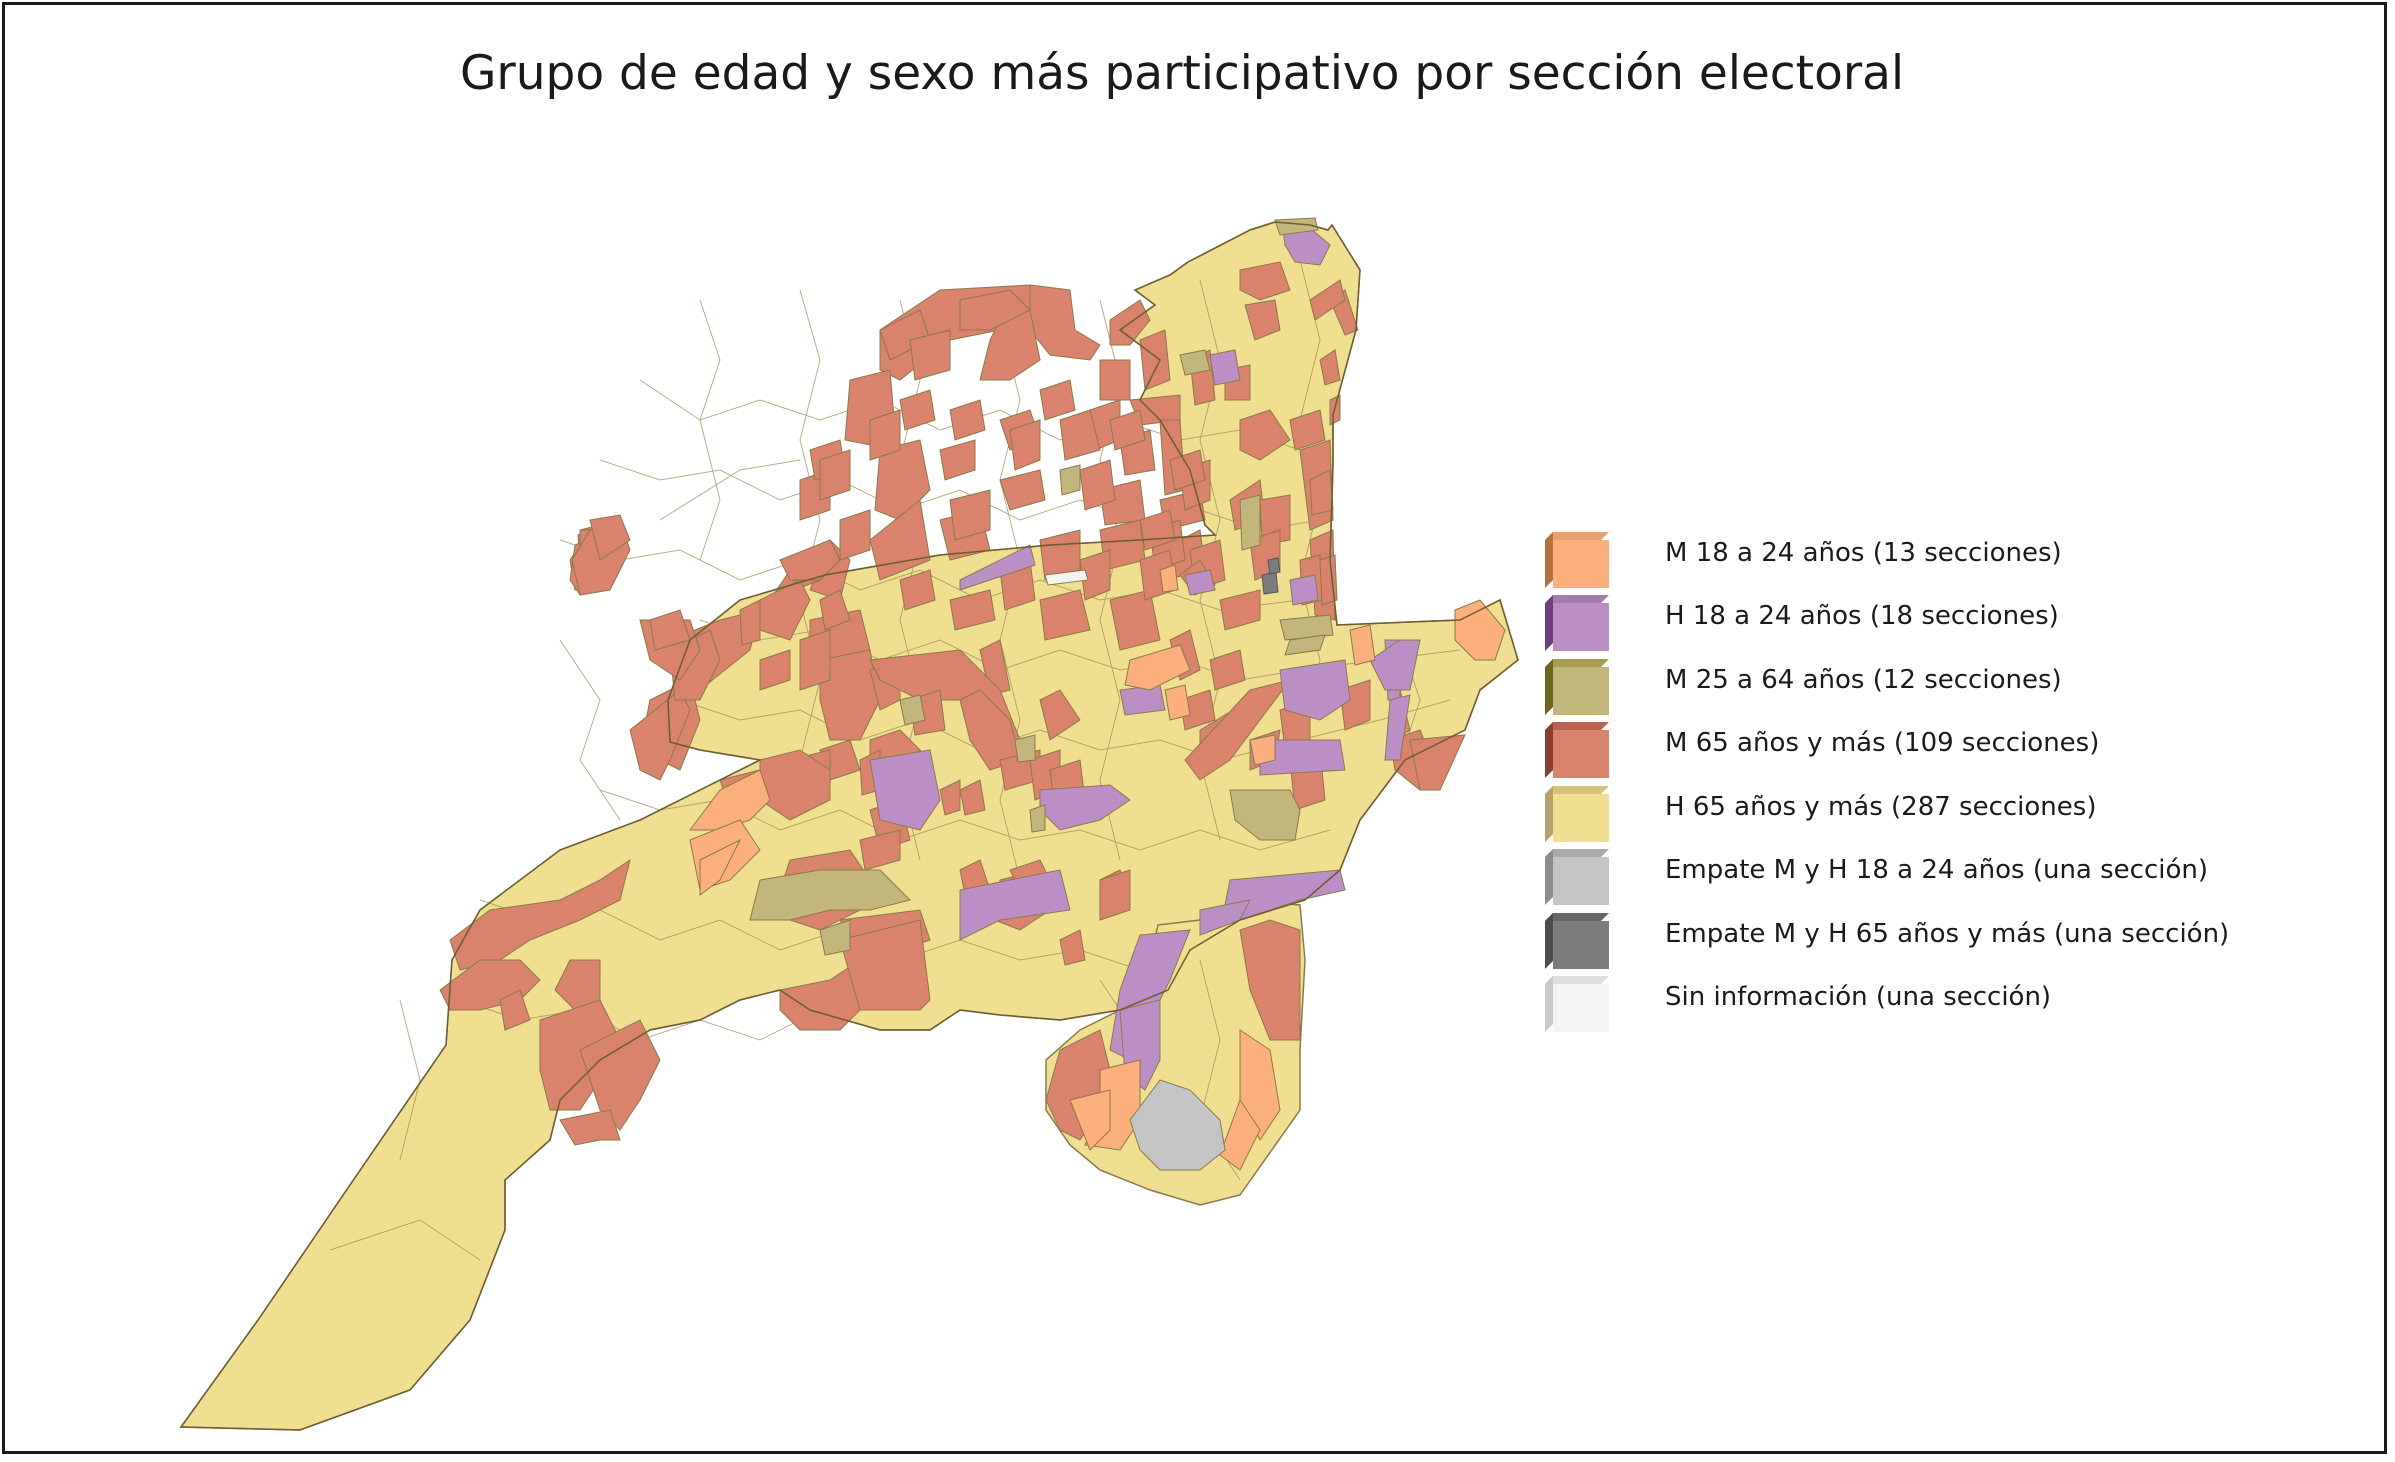 This screenshot has width=2395, height=1462. I want to click on legend-item-m18: M 18 a 24 años (13 secciones), so click(1895, 558).